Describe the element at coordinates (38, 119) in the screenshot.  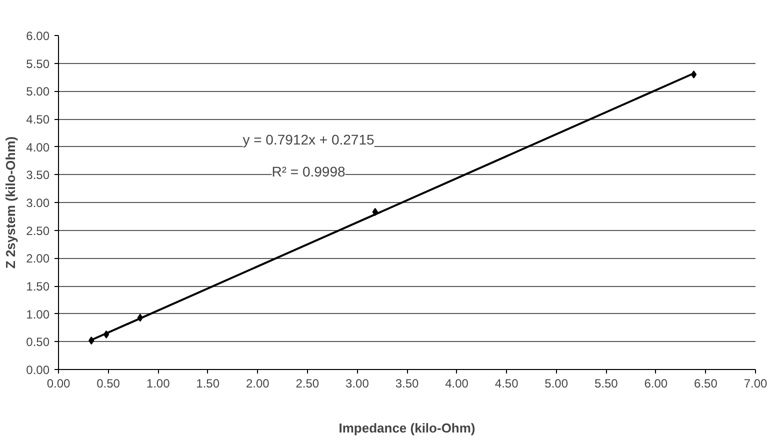
I see `y-tick-label: 4.50` at that location.